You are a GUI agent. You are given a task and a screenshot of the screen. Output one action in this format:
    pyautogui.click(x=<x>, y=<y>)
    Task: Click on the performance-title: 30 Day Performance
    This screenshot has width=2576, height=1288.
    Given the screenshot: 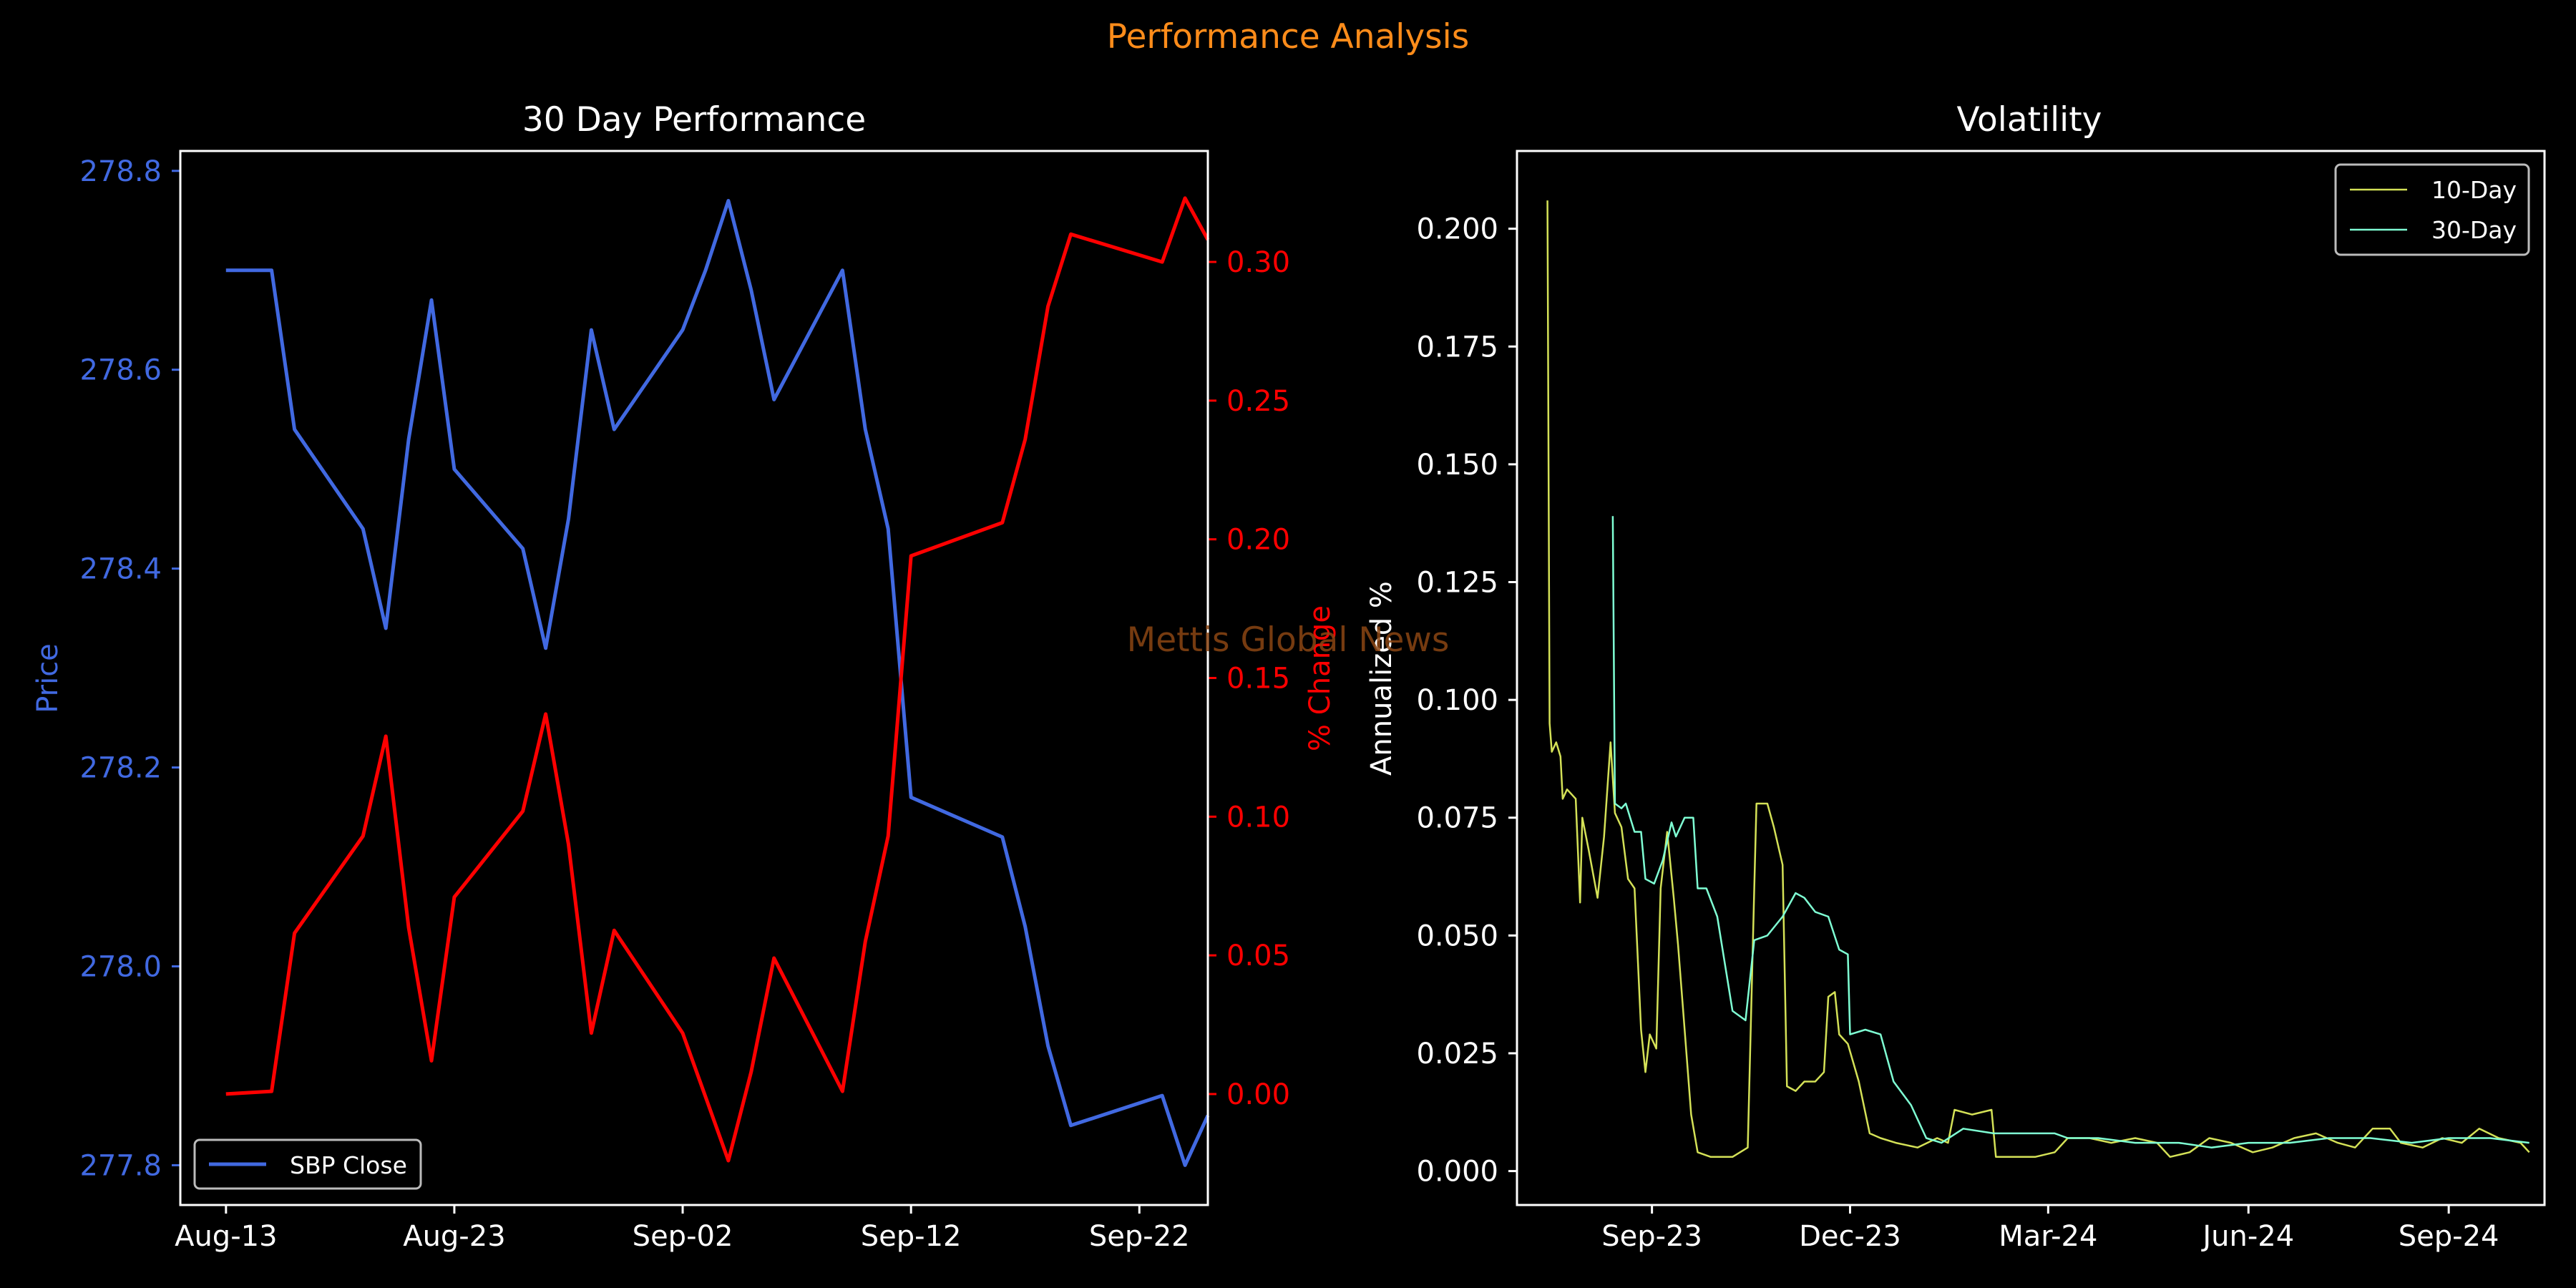 What is the action you would take?
    pyautogui.click(x=694, y=120)
    